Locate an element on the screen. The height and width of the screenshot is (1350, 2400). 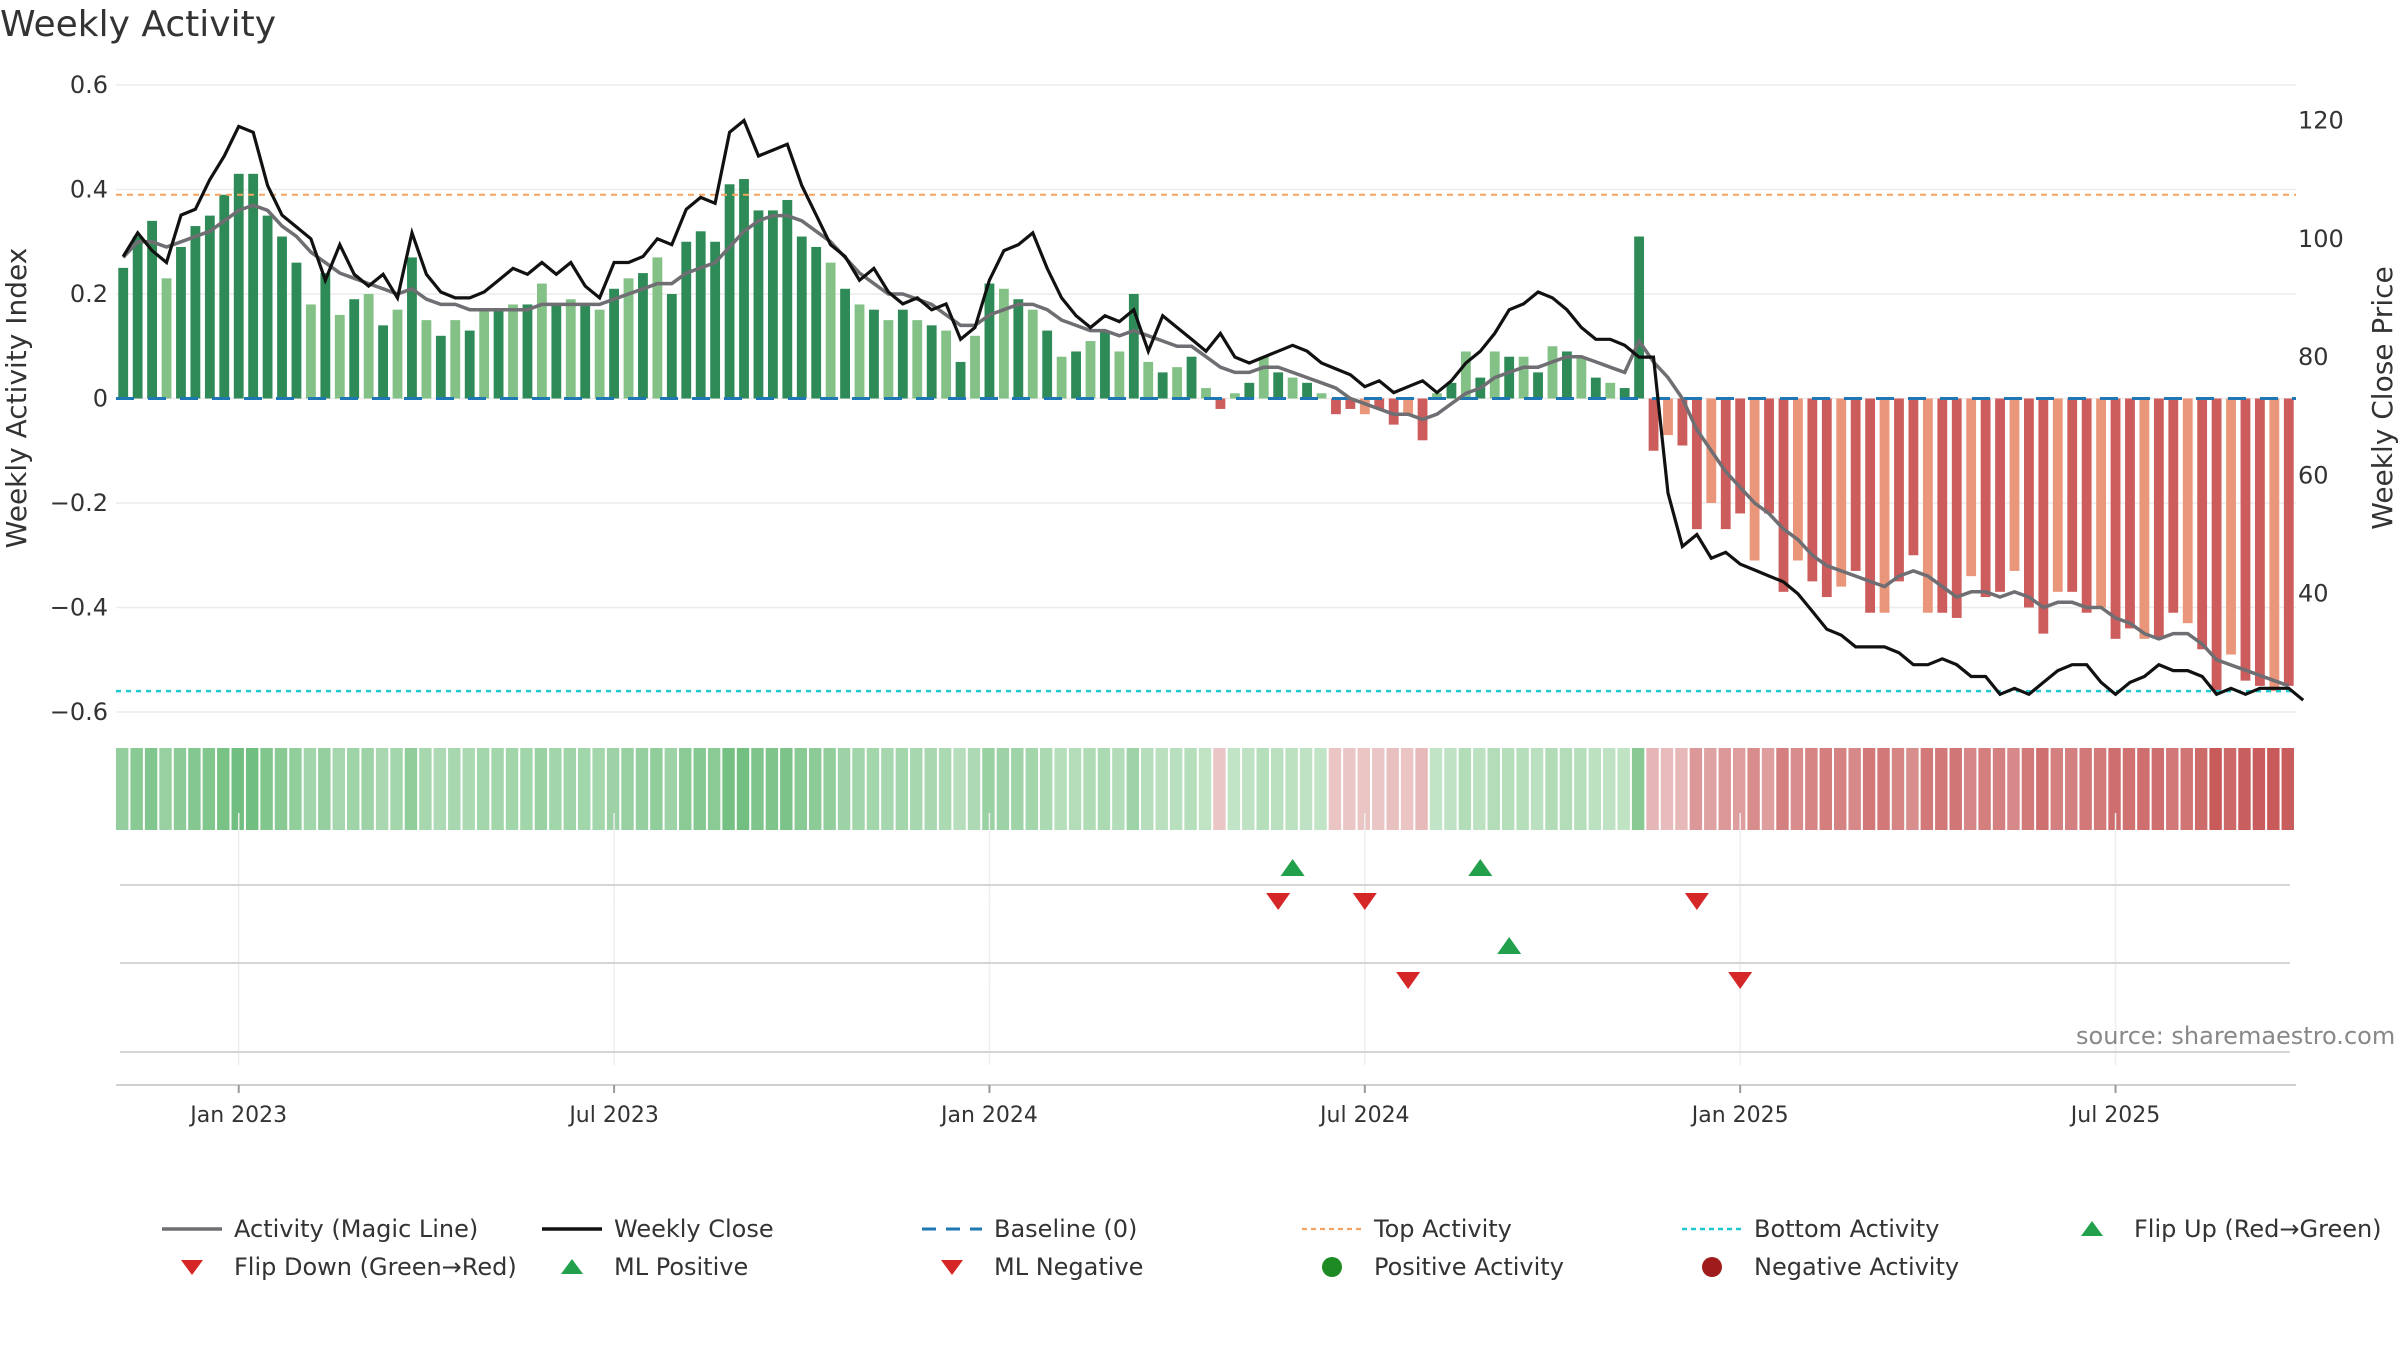
legend-label: ML Positive is located at coordinates (681, 1267).